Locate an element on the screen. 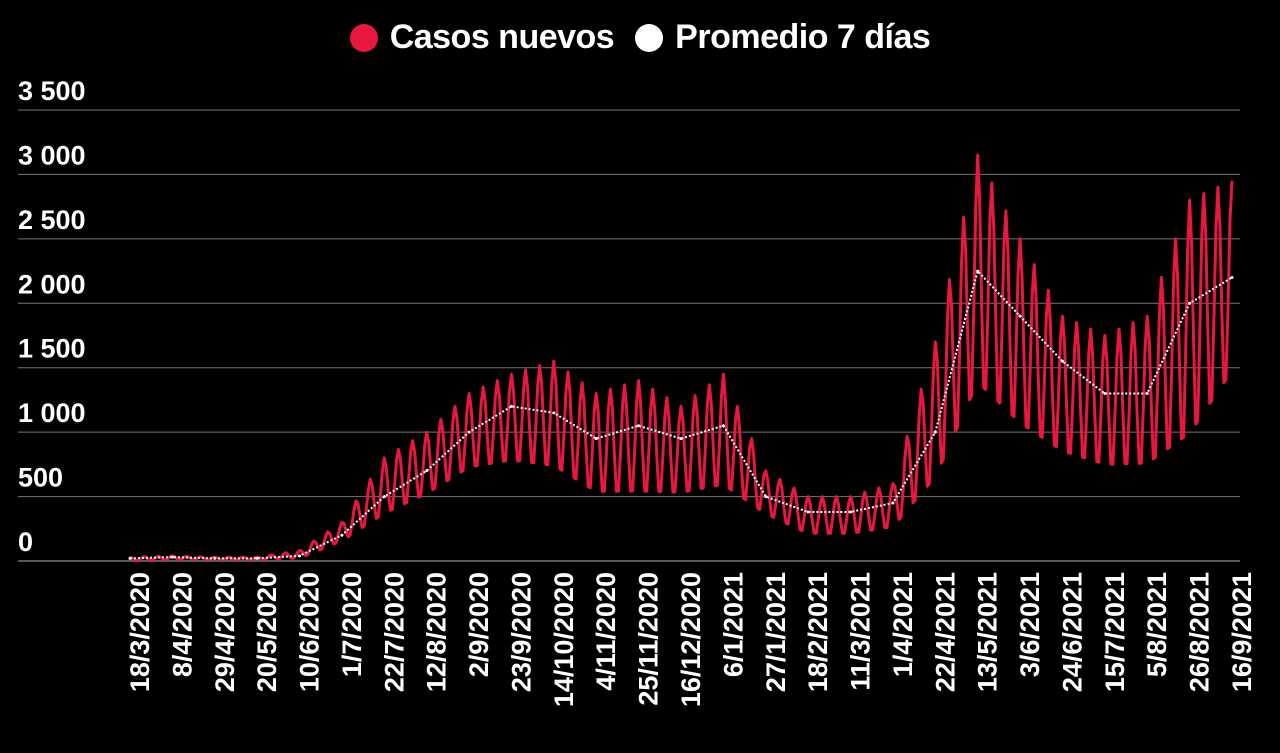 This screenshot has width=1280, height=753. legend-marker-casos is located at coordinates (363, 37).